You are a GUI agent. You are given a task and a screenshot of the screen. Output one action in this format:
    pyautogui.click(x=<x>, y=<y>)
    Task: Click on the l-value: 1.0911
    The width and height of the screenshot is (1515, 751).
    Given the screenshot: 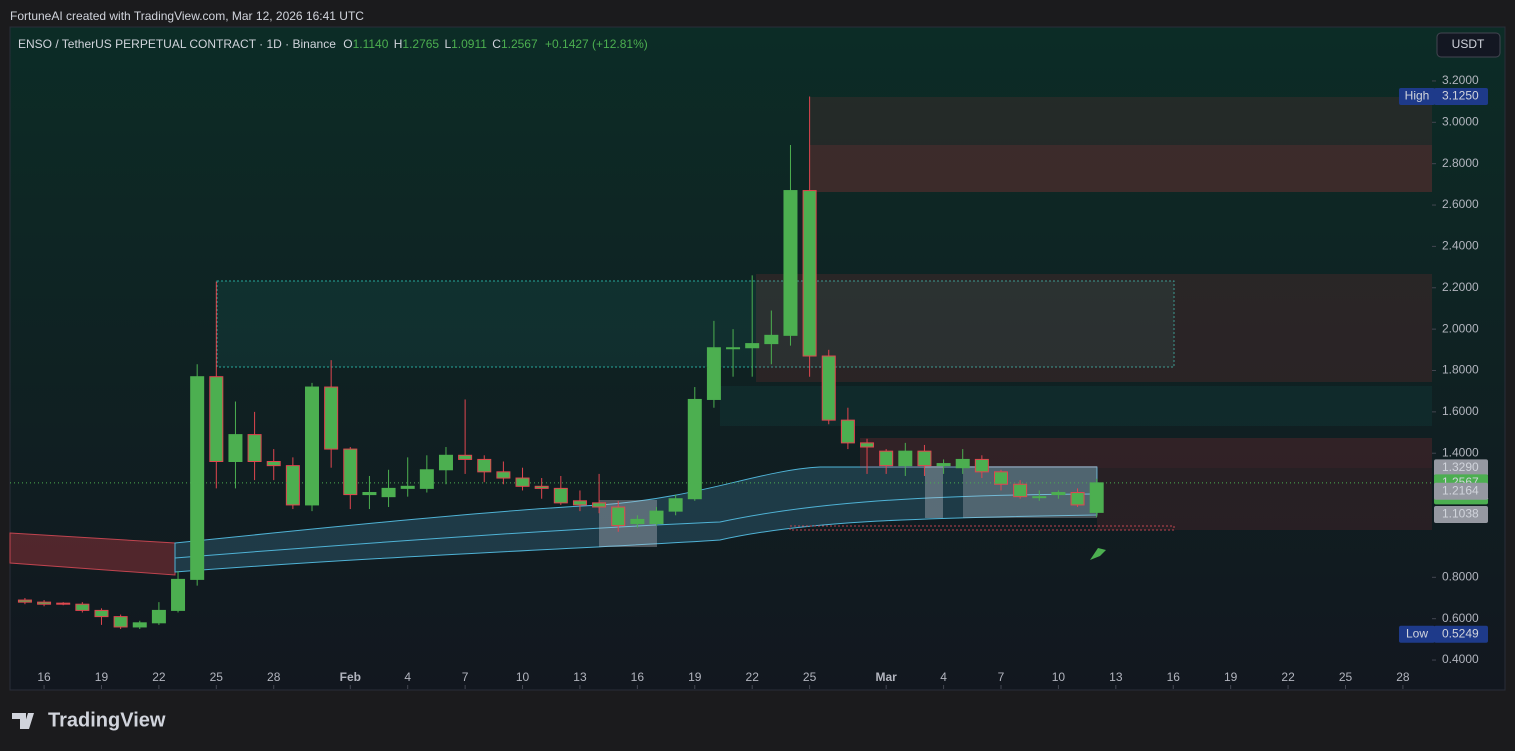 What is the action you would take?
    pyautogui.click(x=469, y=44)
    